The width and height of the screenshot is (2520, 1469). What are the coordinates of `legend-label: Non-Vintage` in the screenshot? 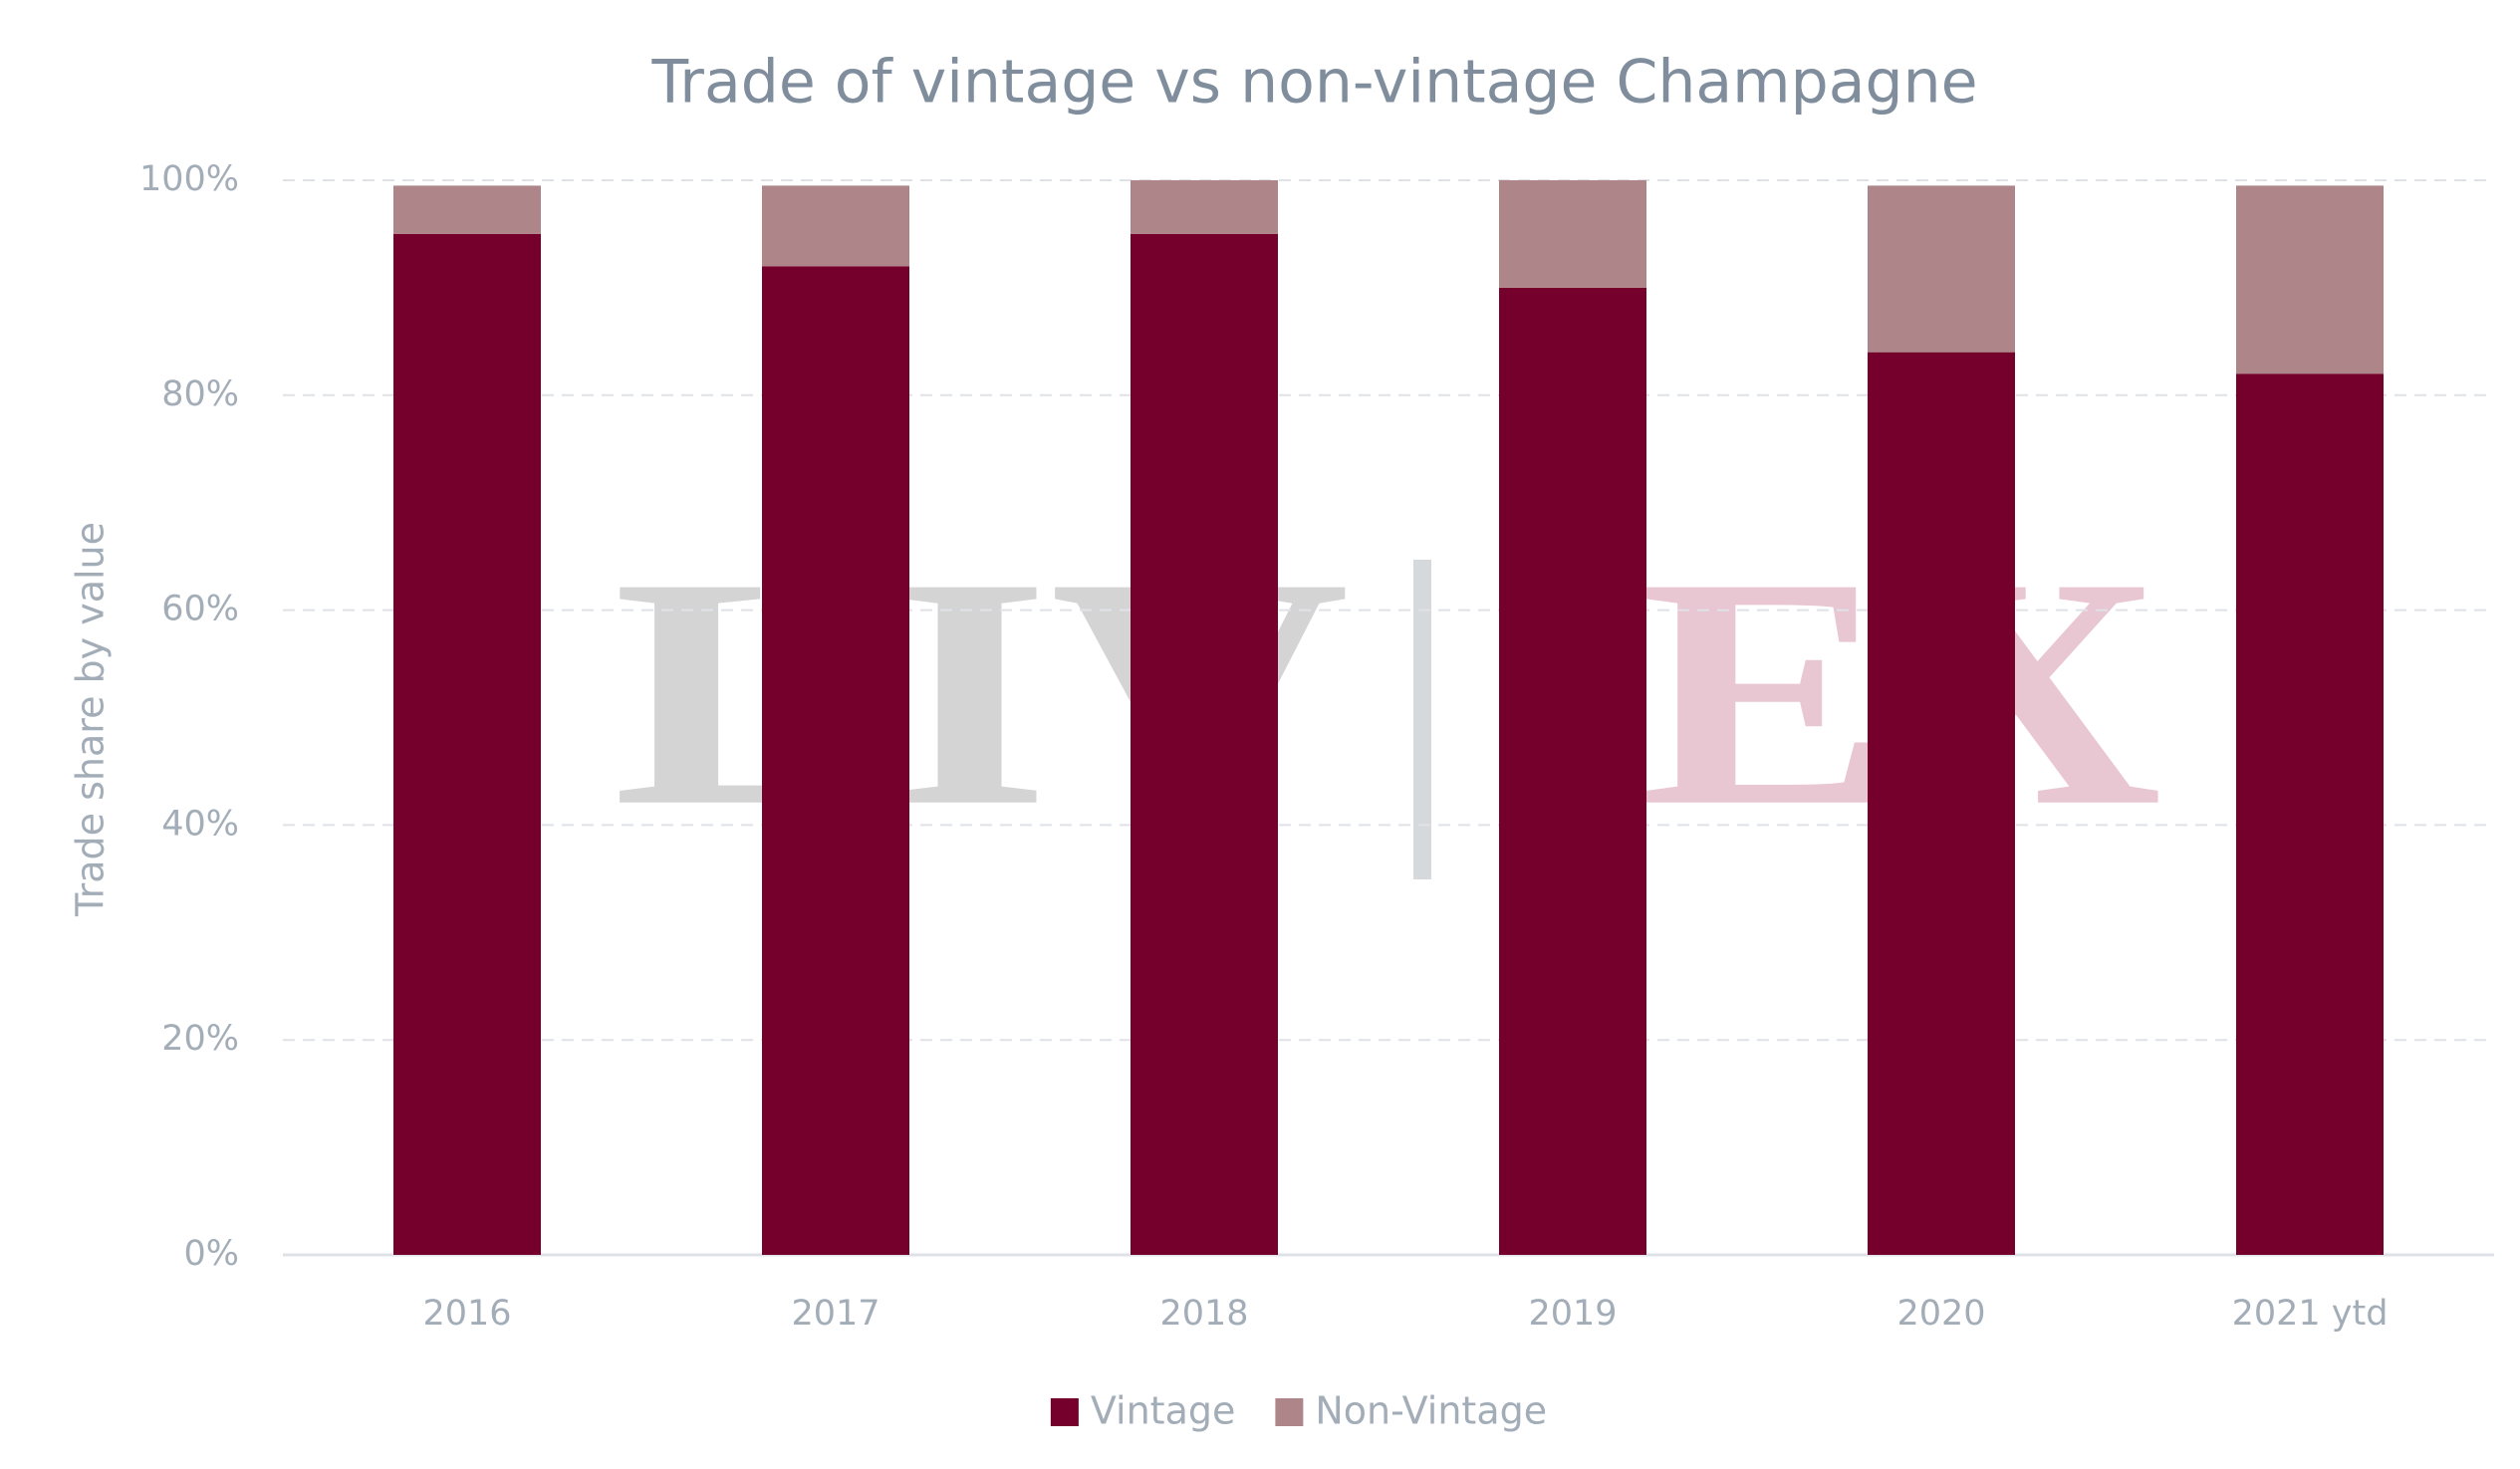 It's located at (1431, 1411).